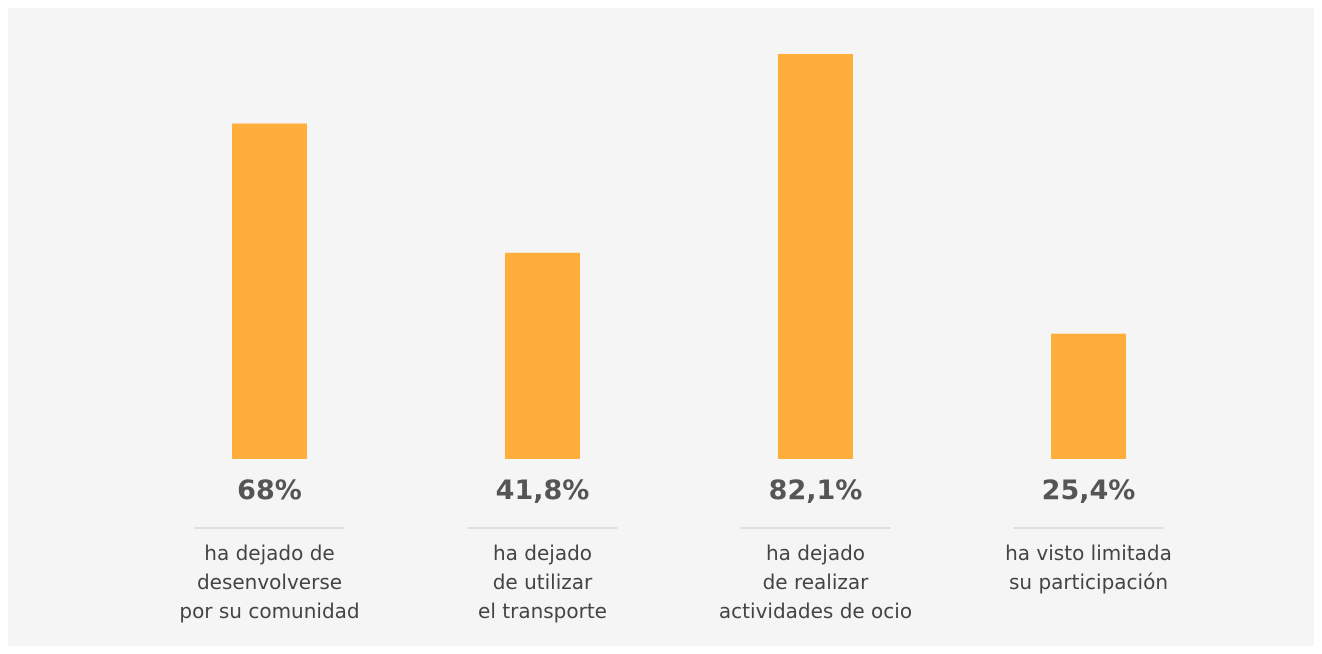  Describe the element at coordinates (1088, 490) in the screenshot. I see `value-label: 25,4%` at that location.